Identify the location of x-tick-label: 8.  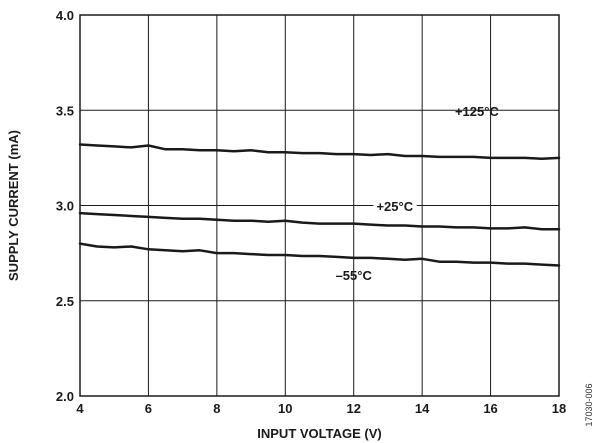
(216, 408).